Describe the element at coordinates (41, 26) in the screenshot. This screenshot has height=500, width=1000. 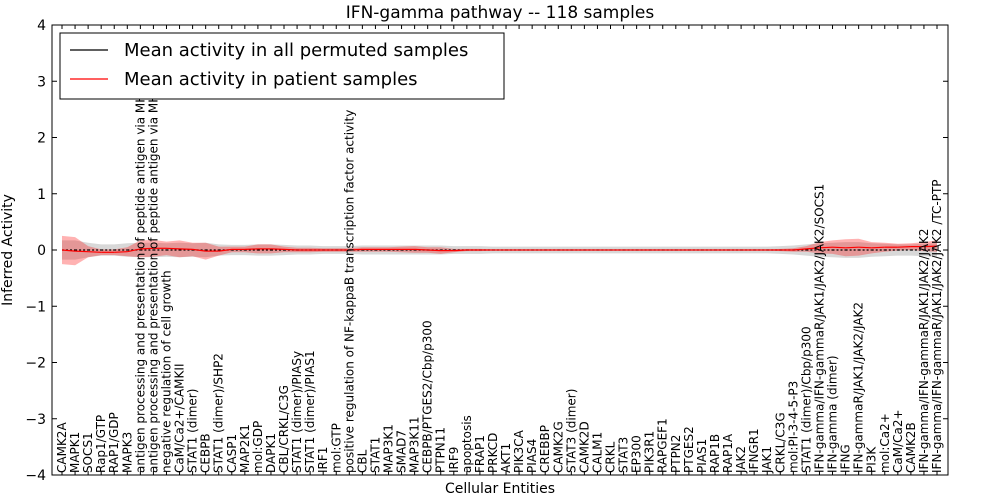
I see `y-tick-label: 4` at that location.